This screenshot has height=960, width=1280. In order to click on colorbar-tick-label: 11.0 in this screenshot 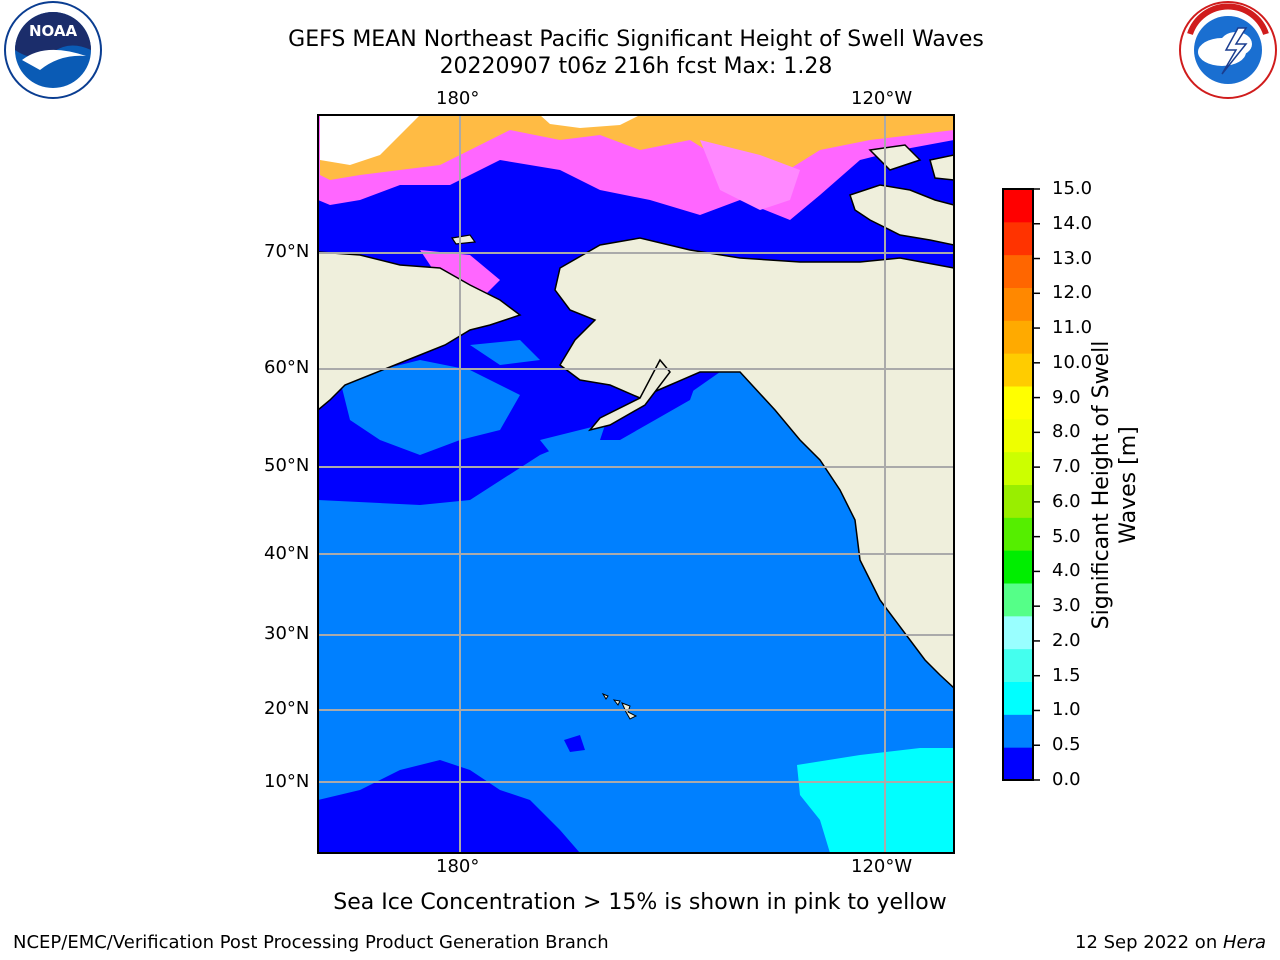, I will do `click(1072, 328)`.